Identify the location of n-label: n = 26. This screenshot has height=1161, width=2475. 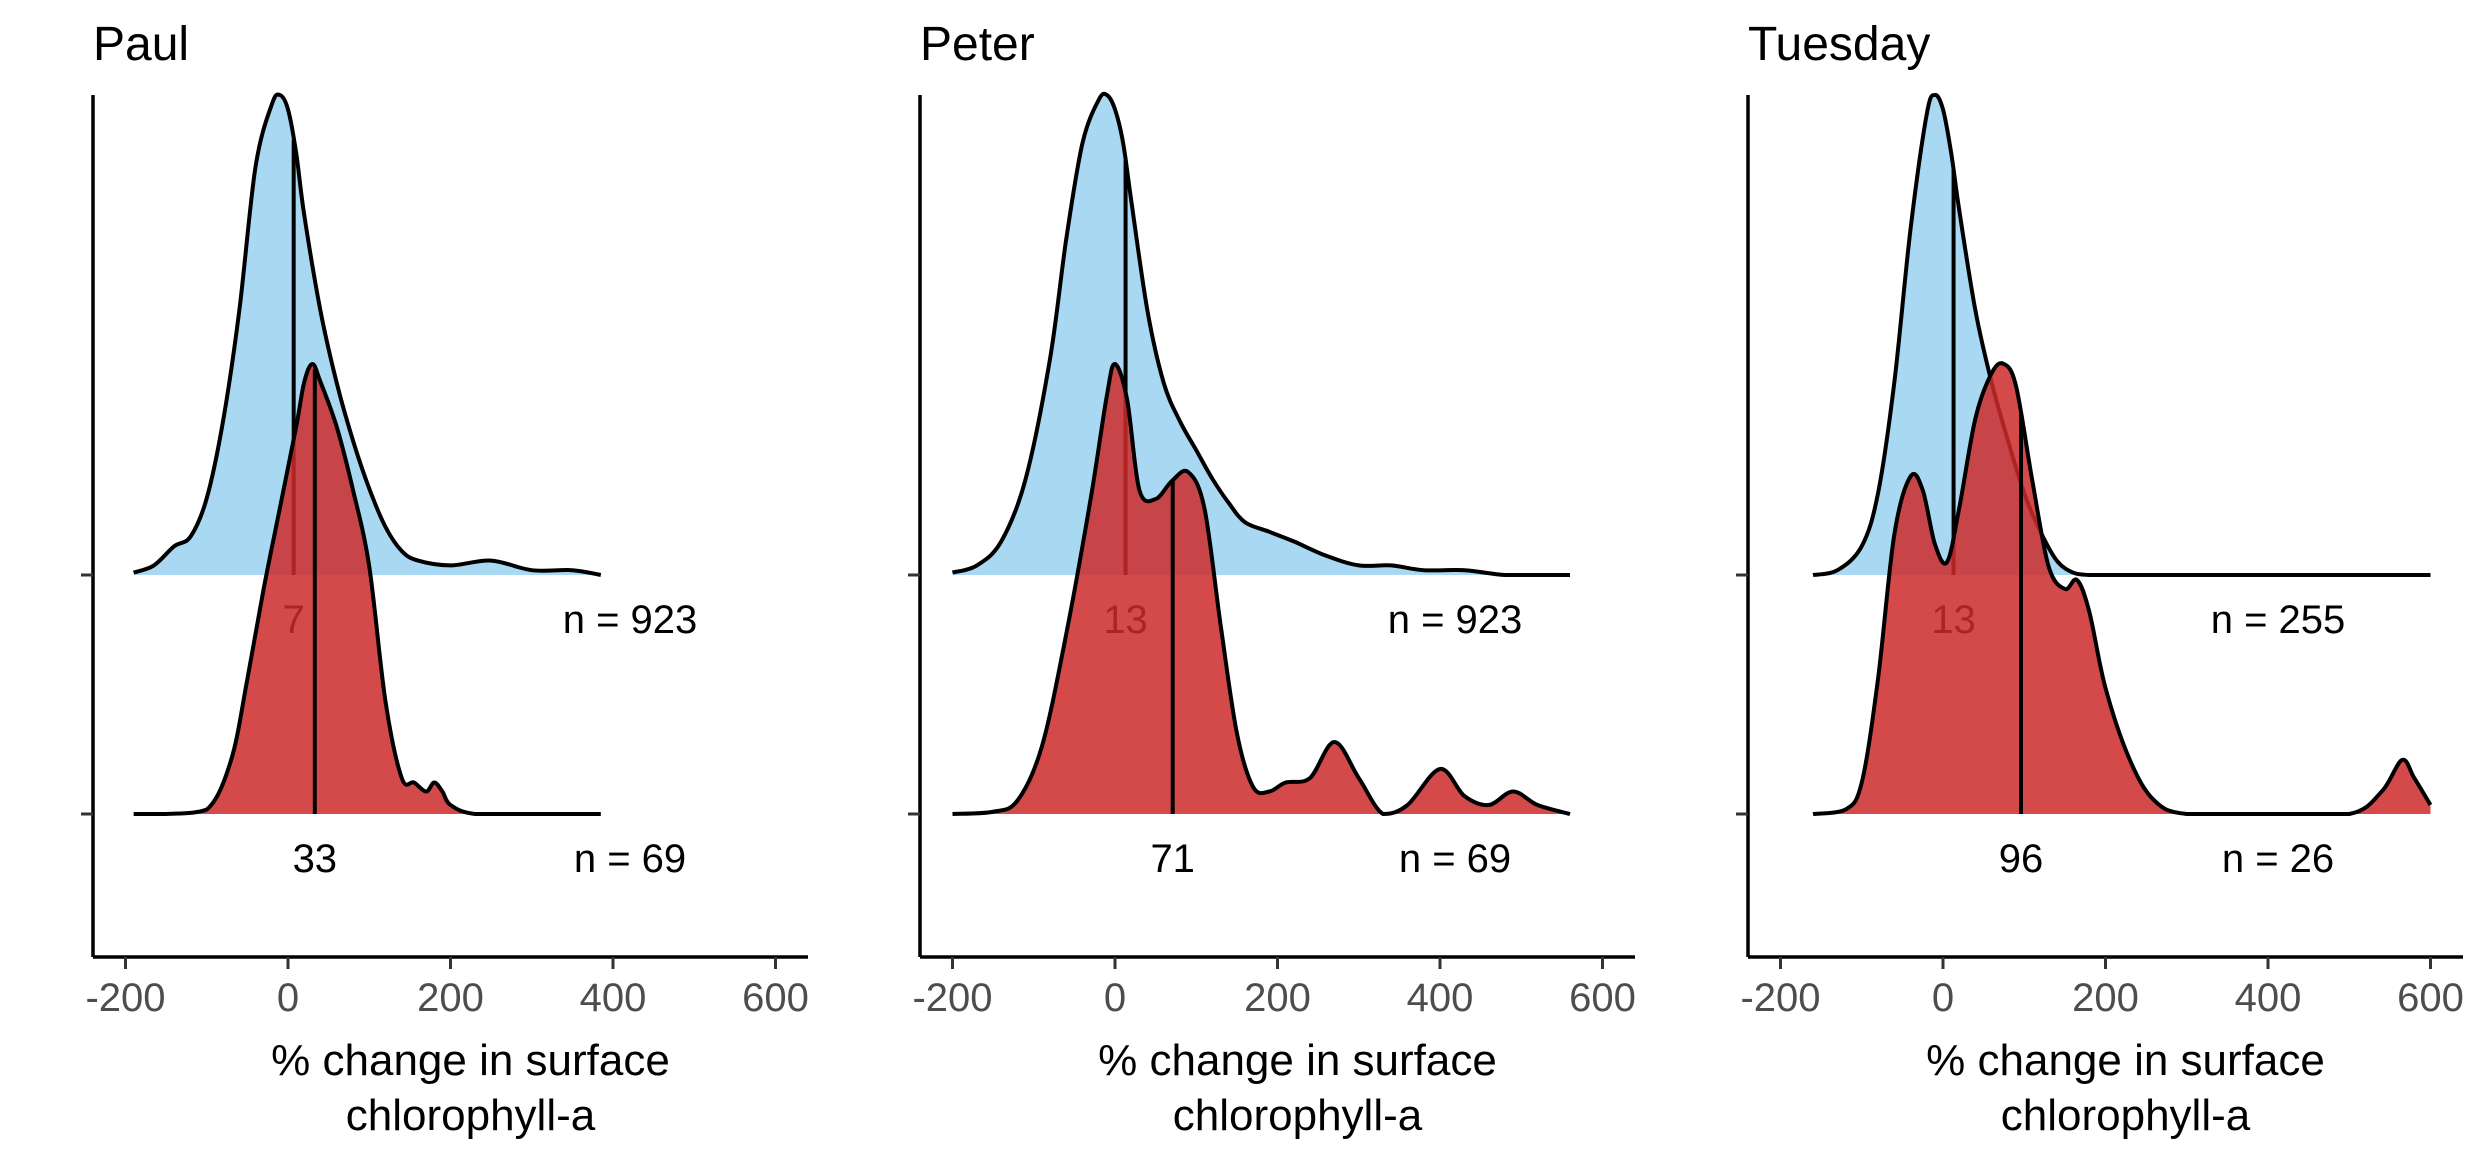
(2278, 859).